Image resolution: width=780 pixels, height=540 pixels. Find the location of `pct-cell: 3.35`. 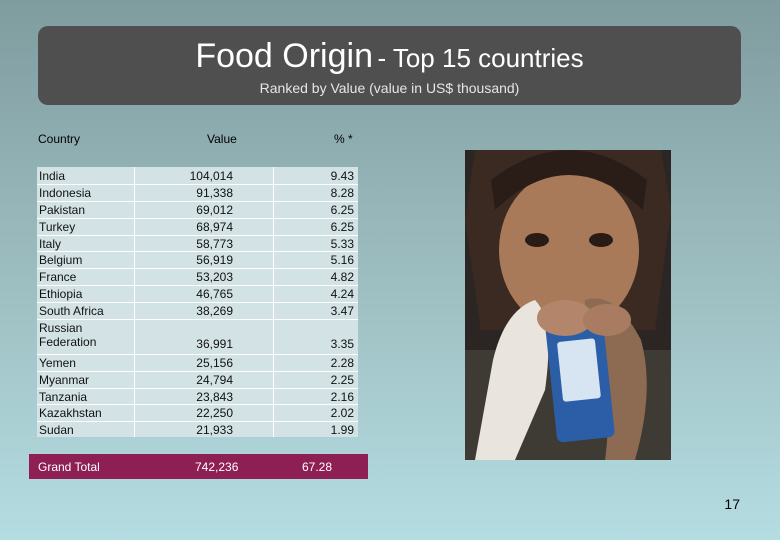

pct-cell: 3.35 is located at coordinates (342, 344).